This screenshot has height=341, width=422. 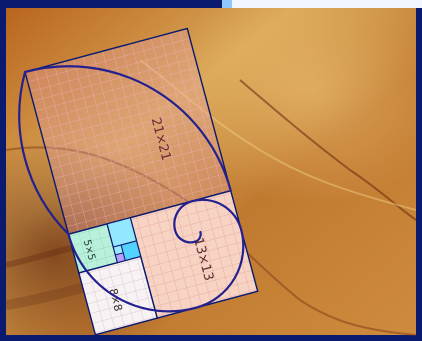 What do you see at coordinates (227, 4) in the screenshot?
I see `top-strip-accent` at bounding box center [227, 4].